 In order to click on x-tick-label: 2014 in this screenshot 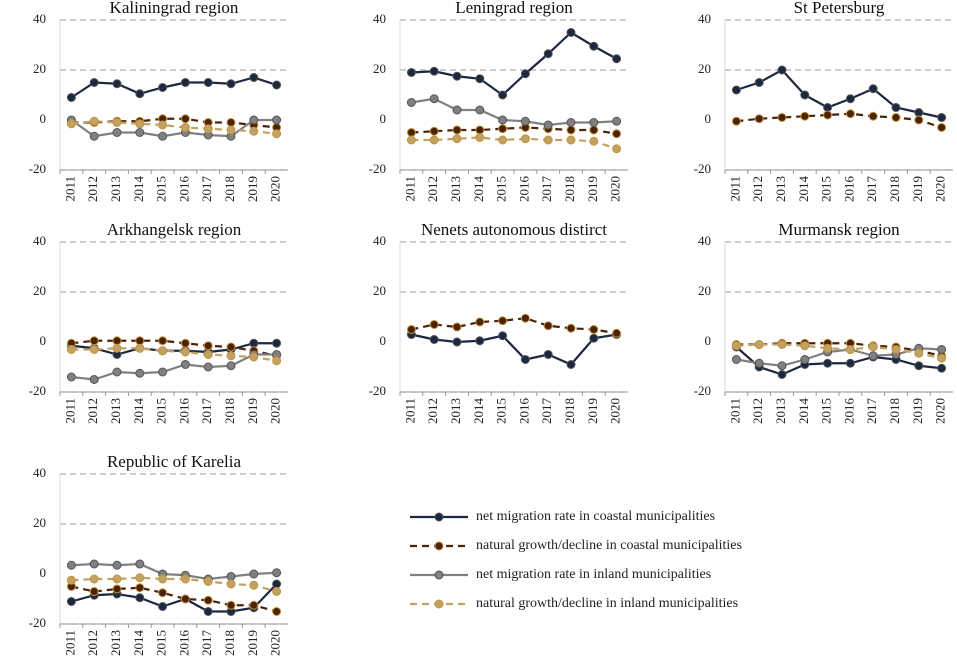, I will do `click(478, 411)`.